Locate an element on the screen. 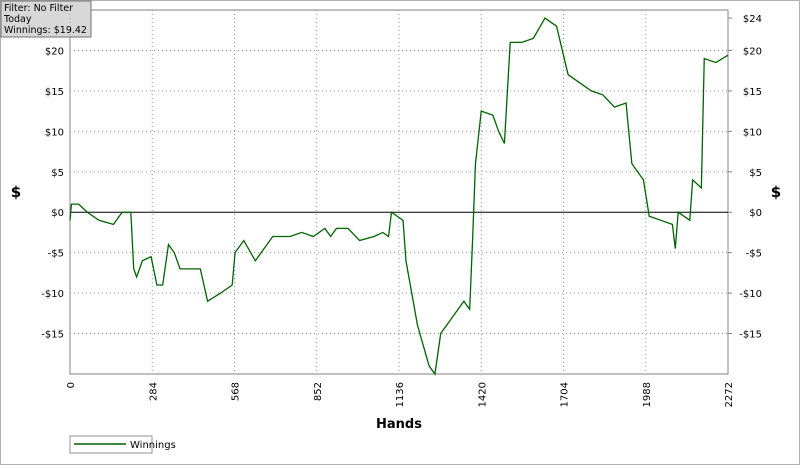 The width and height of the screenshot is (800, 469). x-tick-label: 1136 is located at coordinates (400, 394).